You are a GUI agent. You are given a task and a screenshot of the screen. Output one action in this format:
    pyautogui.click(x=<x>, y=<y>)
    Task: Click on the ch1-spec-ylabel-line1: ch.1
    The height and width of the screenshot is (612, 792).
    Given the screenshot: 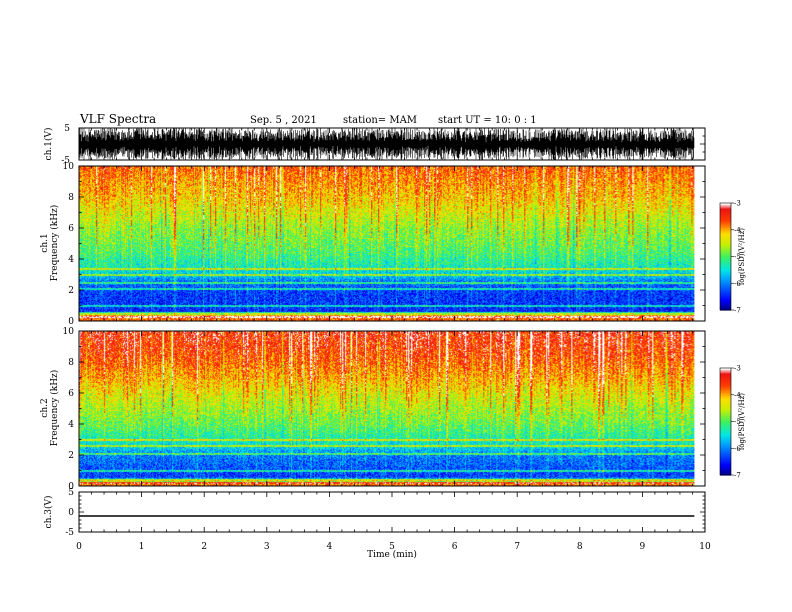 What is the action you would take?
    pyautogui.click(x=45, y=242)
    